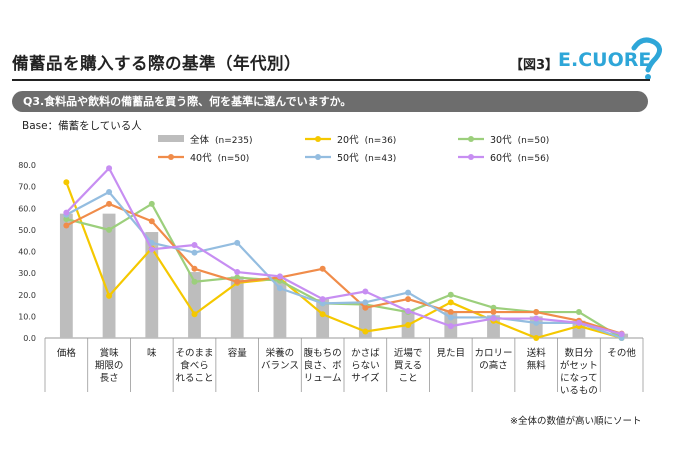  I want to click on legend-label: 60代 (n=56), so click(519, 158).